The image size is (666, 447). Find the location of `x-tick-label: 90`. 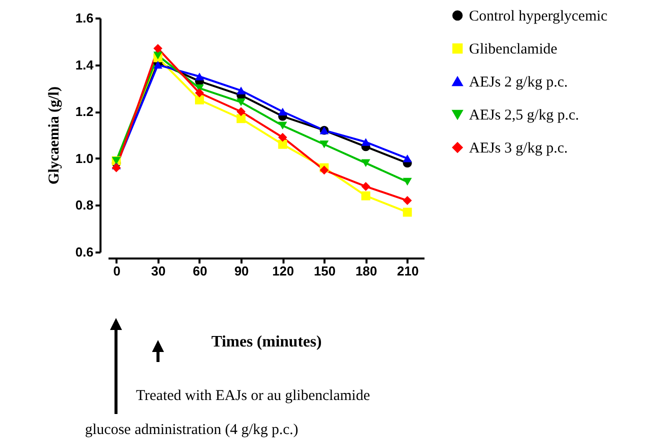

x-tick-label: 90 is located at coordinates (241, 271).